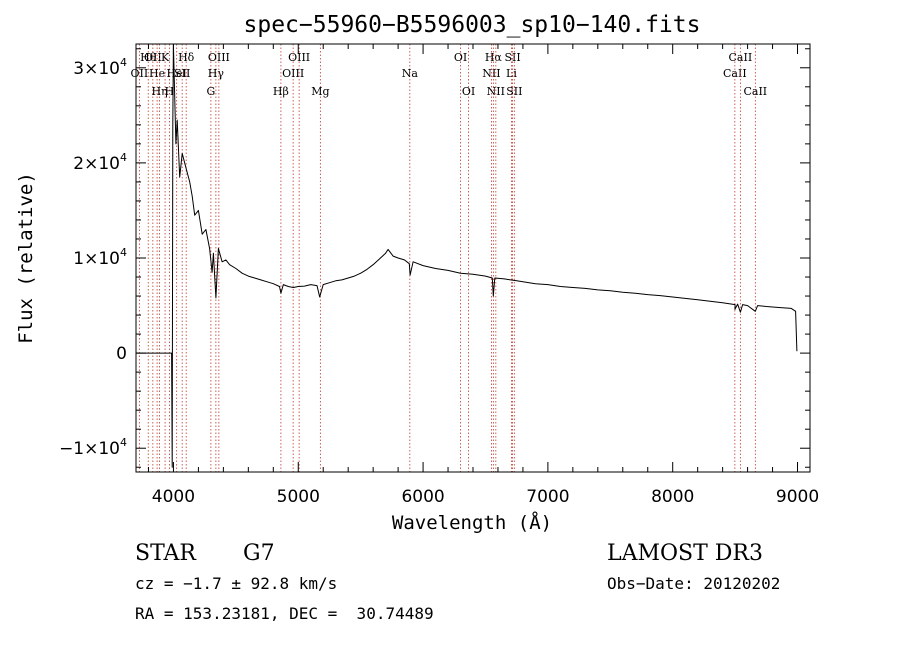 The width and height of the screenshot is (900, 649). What do you see at coordinates (293, 73) in the screenshot?
I see `spectral-line-label-14: OIII` at bounding box center [293, 73].